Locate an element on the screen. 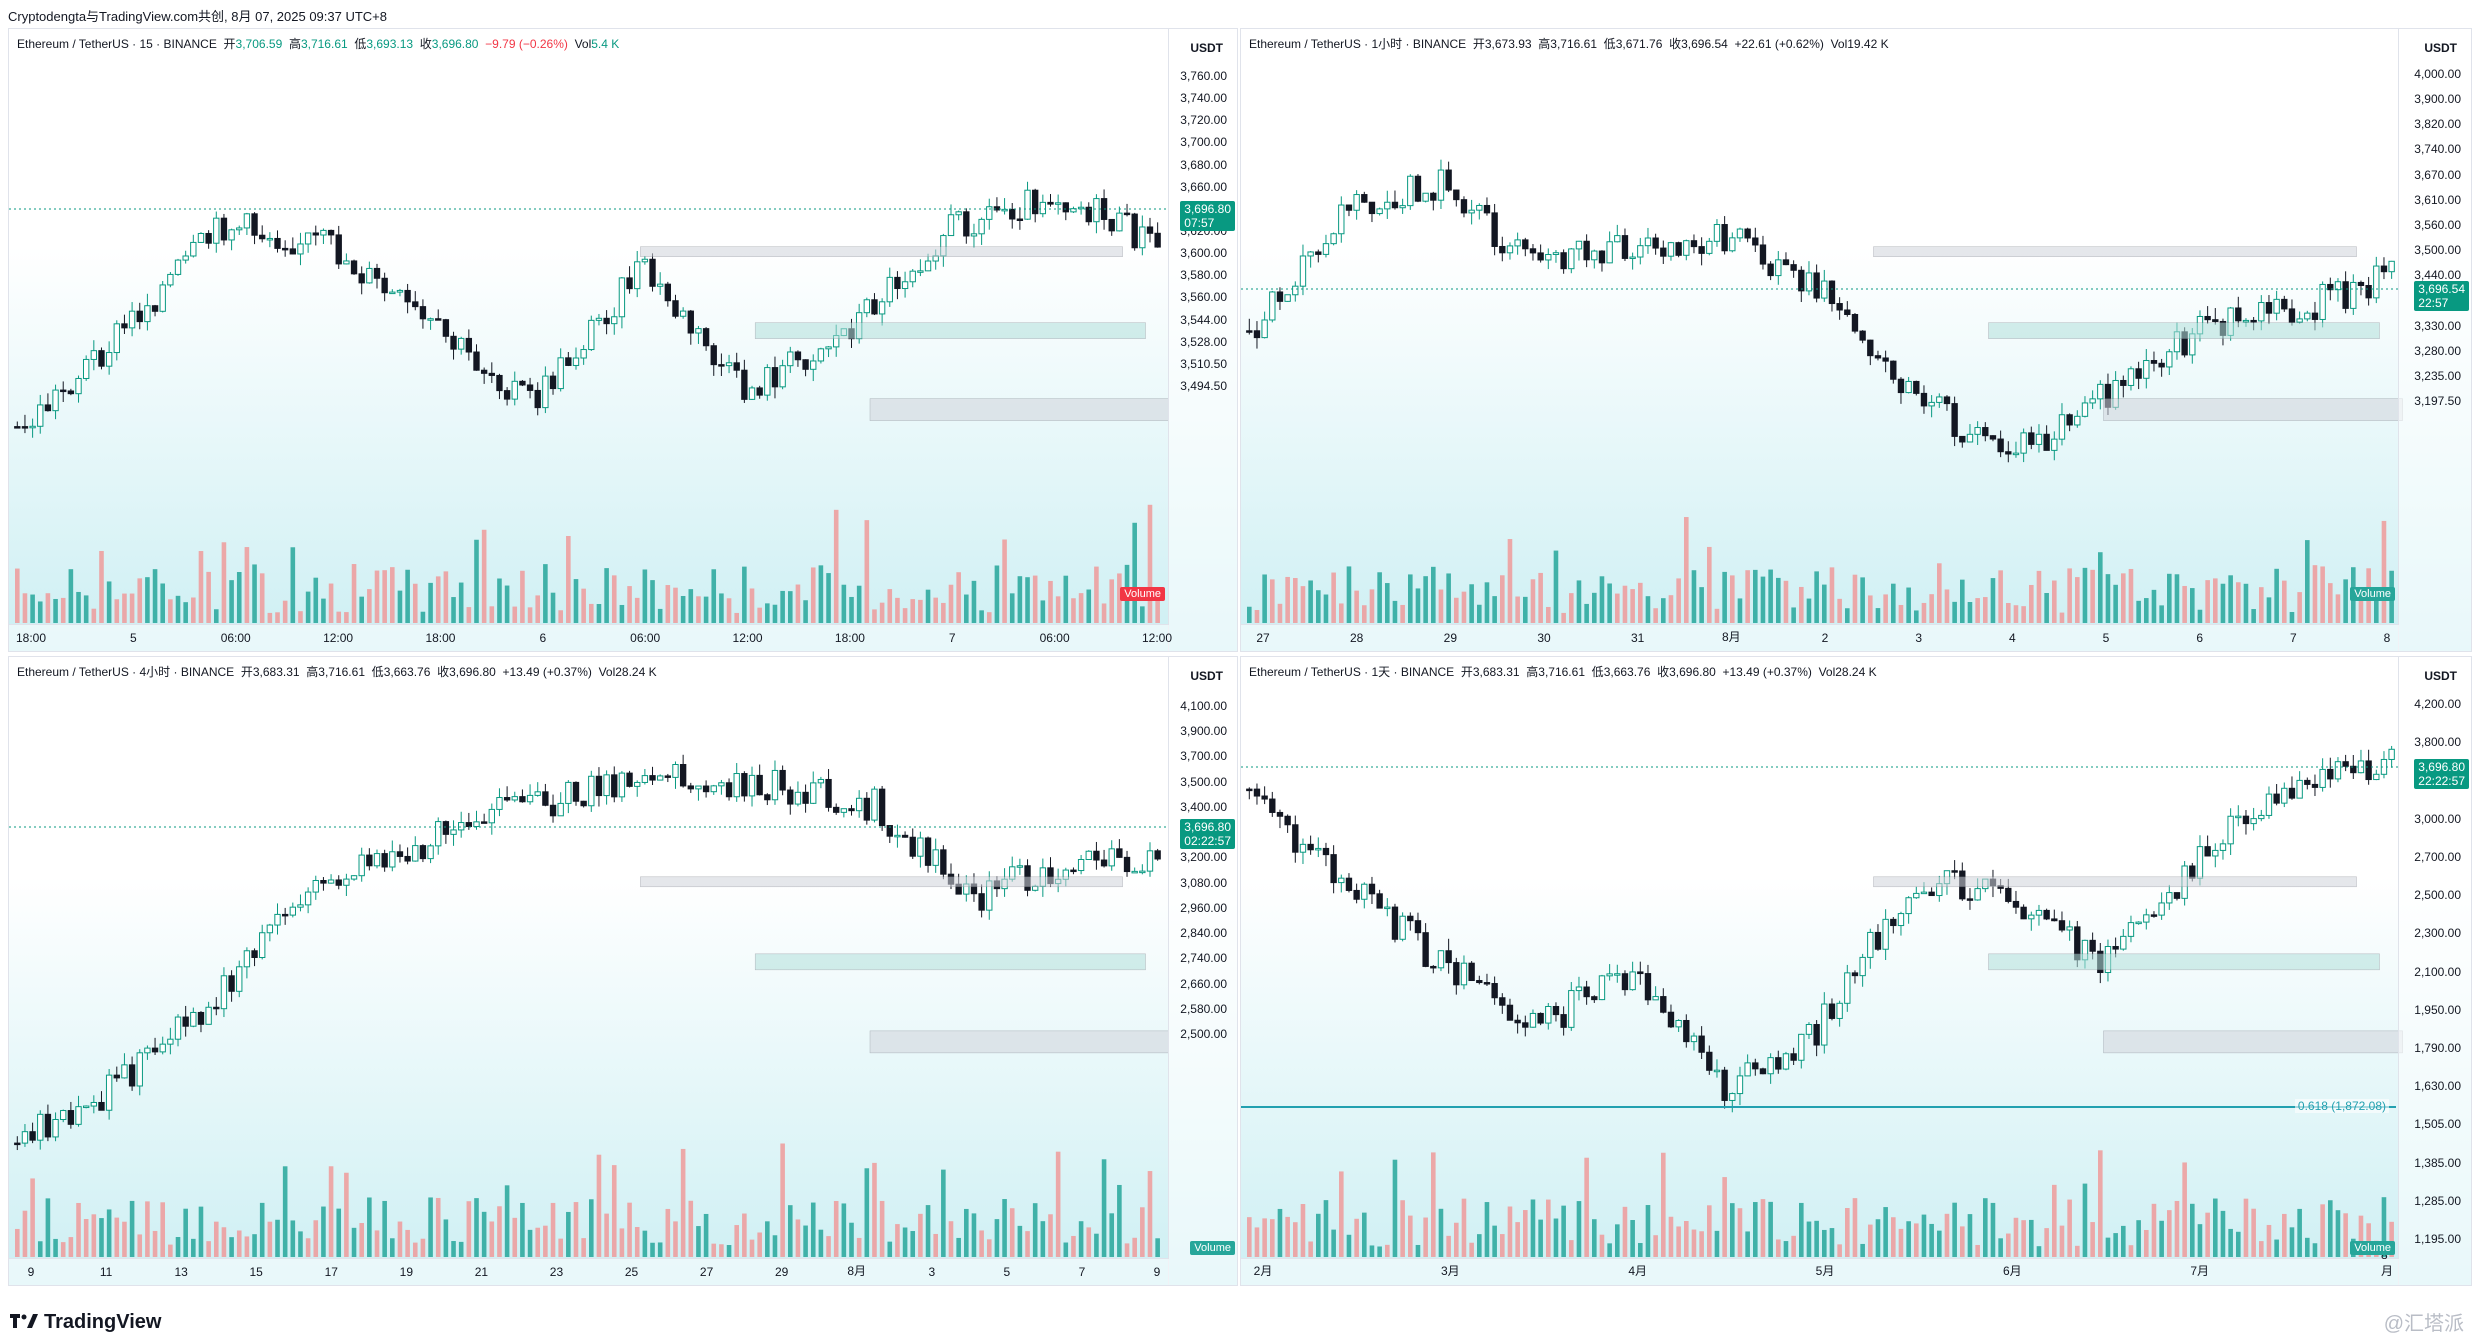 The height and width of the screenshot is (1344, 2478). time-axis: 9 11 13 15 17 19 21 23 25 27 29 8月 3 5 7 9 is located at coordinates (589, 1271).